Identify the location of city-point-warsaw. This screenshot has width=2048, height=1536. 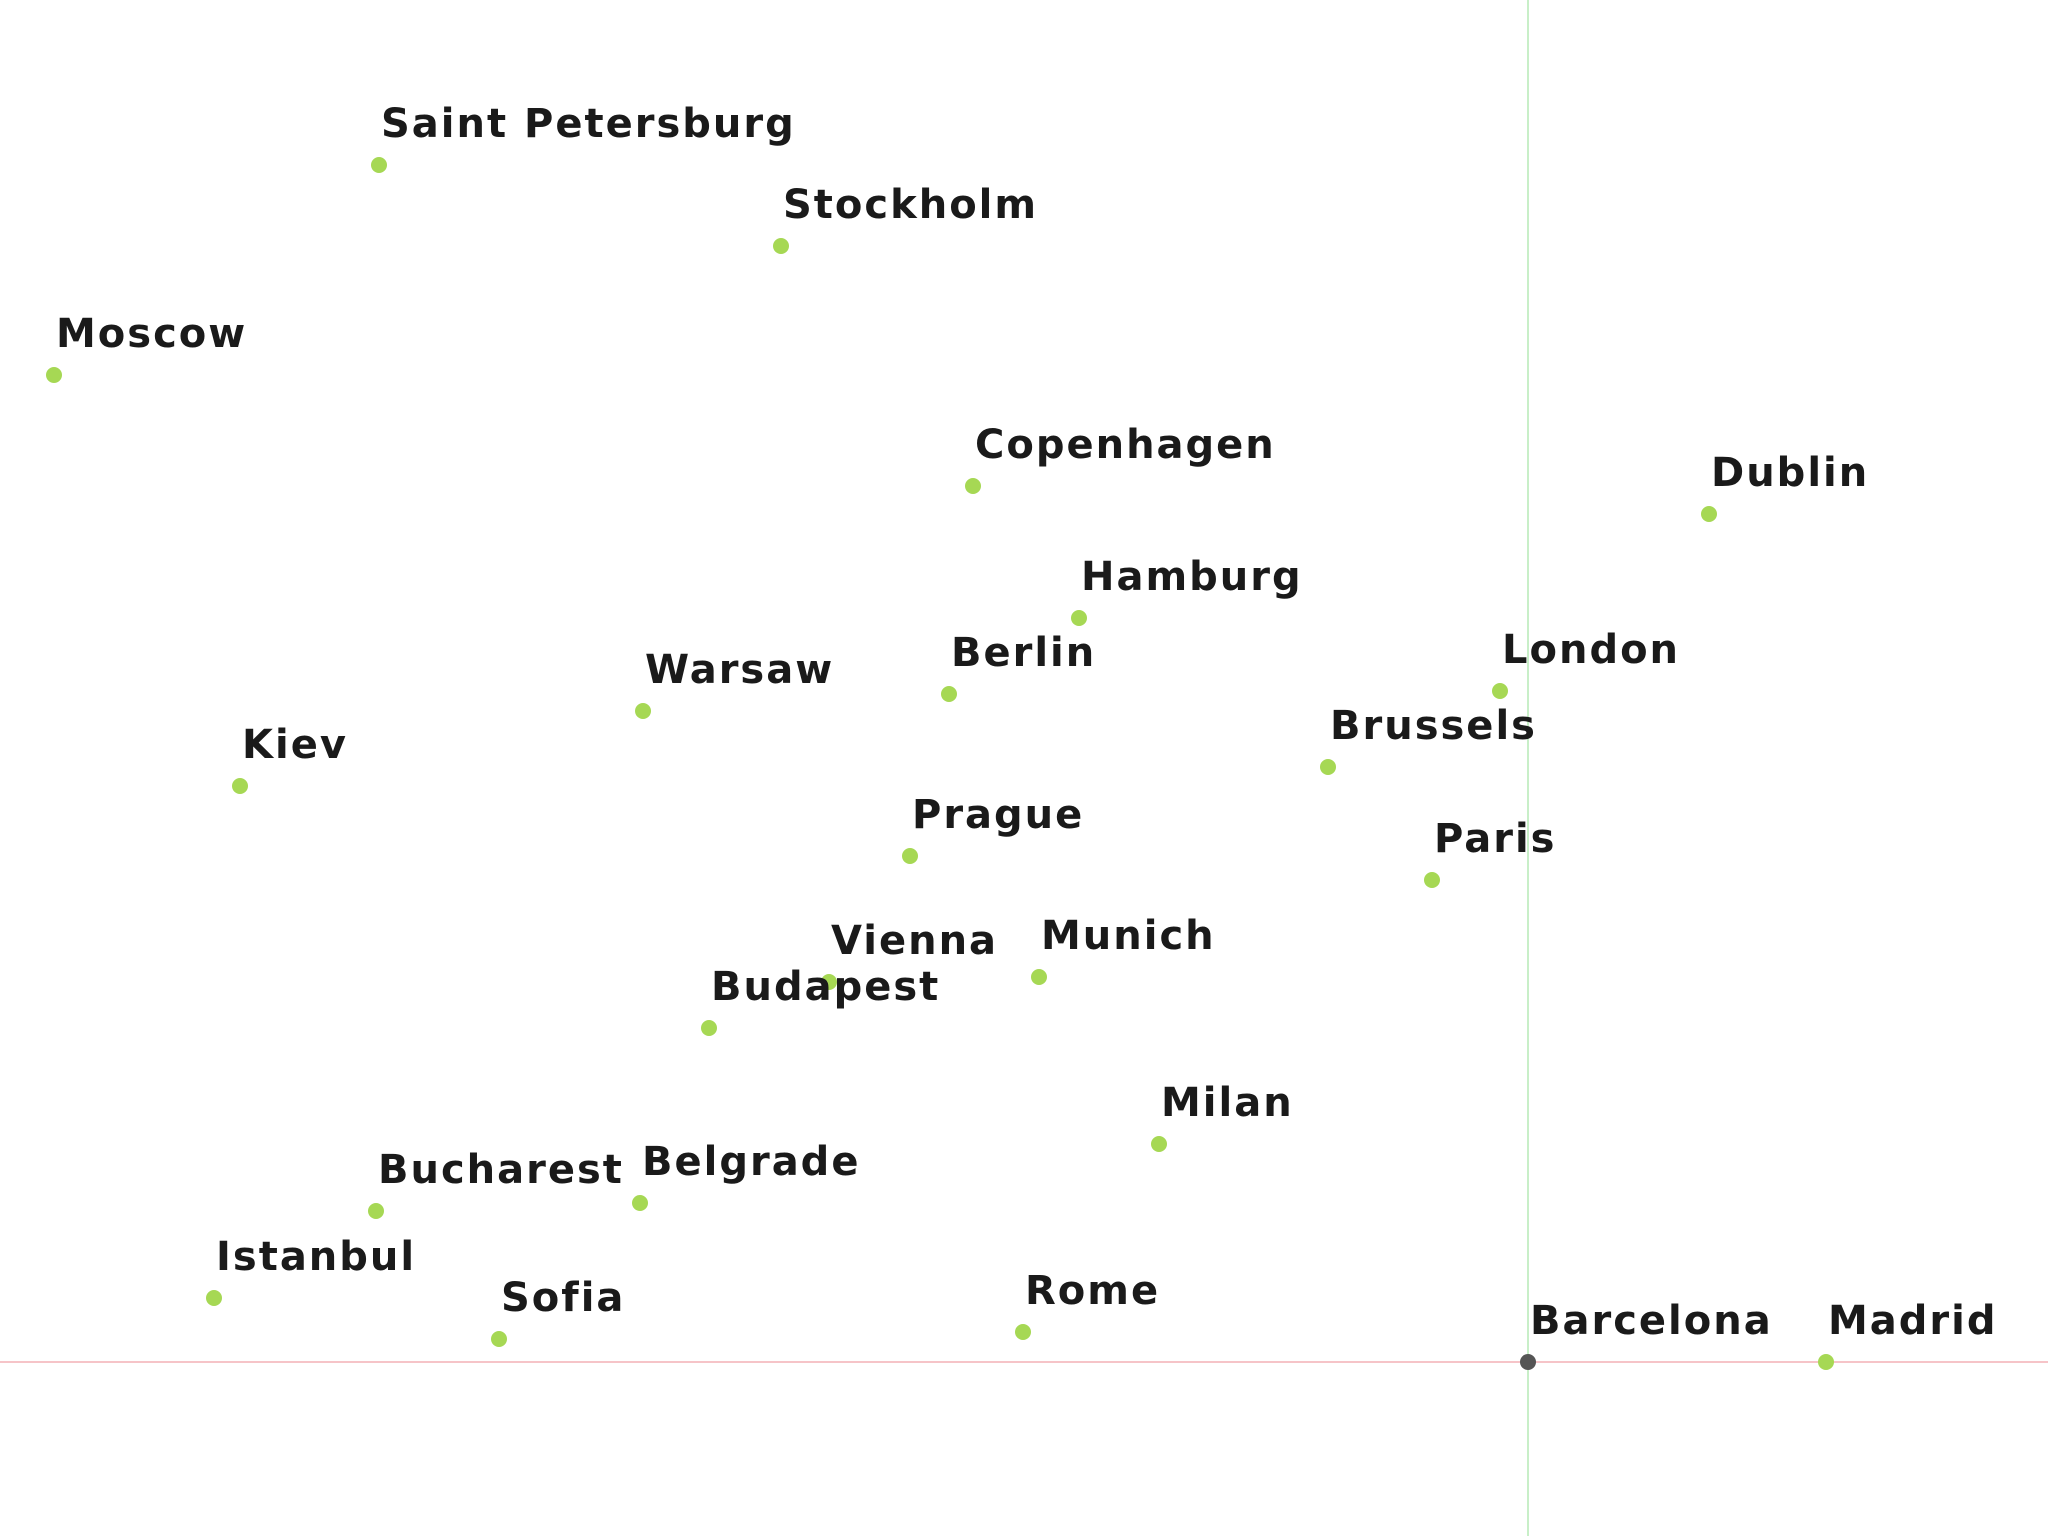
(643, 711).